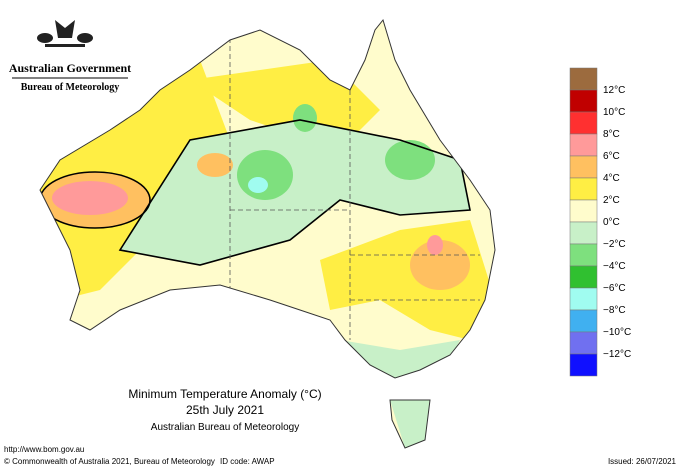 The width and height of the screenshot is (680, 467). I want to click on footer-issued: Issued: 26/07/2021, so click(642, 461).